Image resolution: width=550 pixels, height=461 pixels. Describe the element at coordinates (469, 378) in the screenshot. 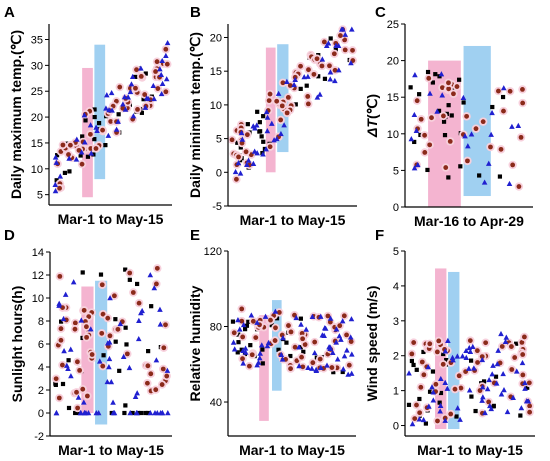

I see `series-triangle` at that location.